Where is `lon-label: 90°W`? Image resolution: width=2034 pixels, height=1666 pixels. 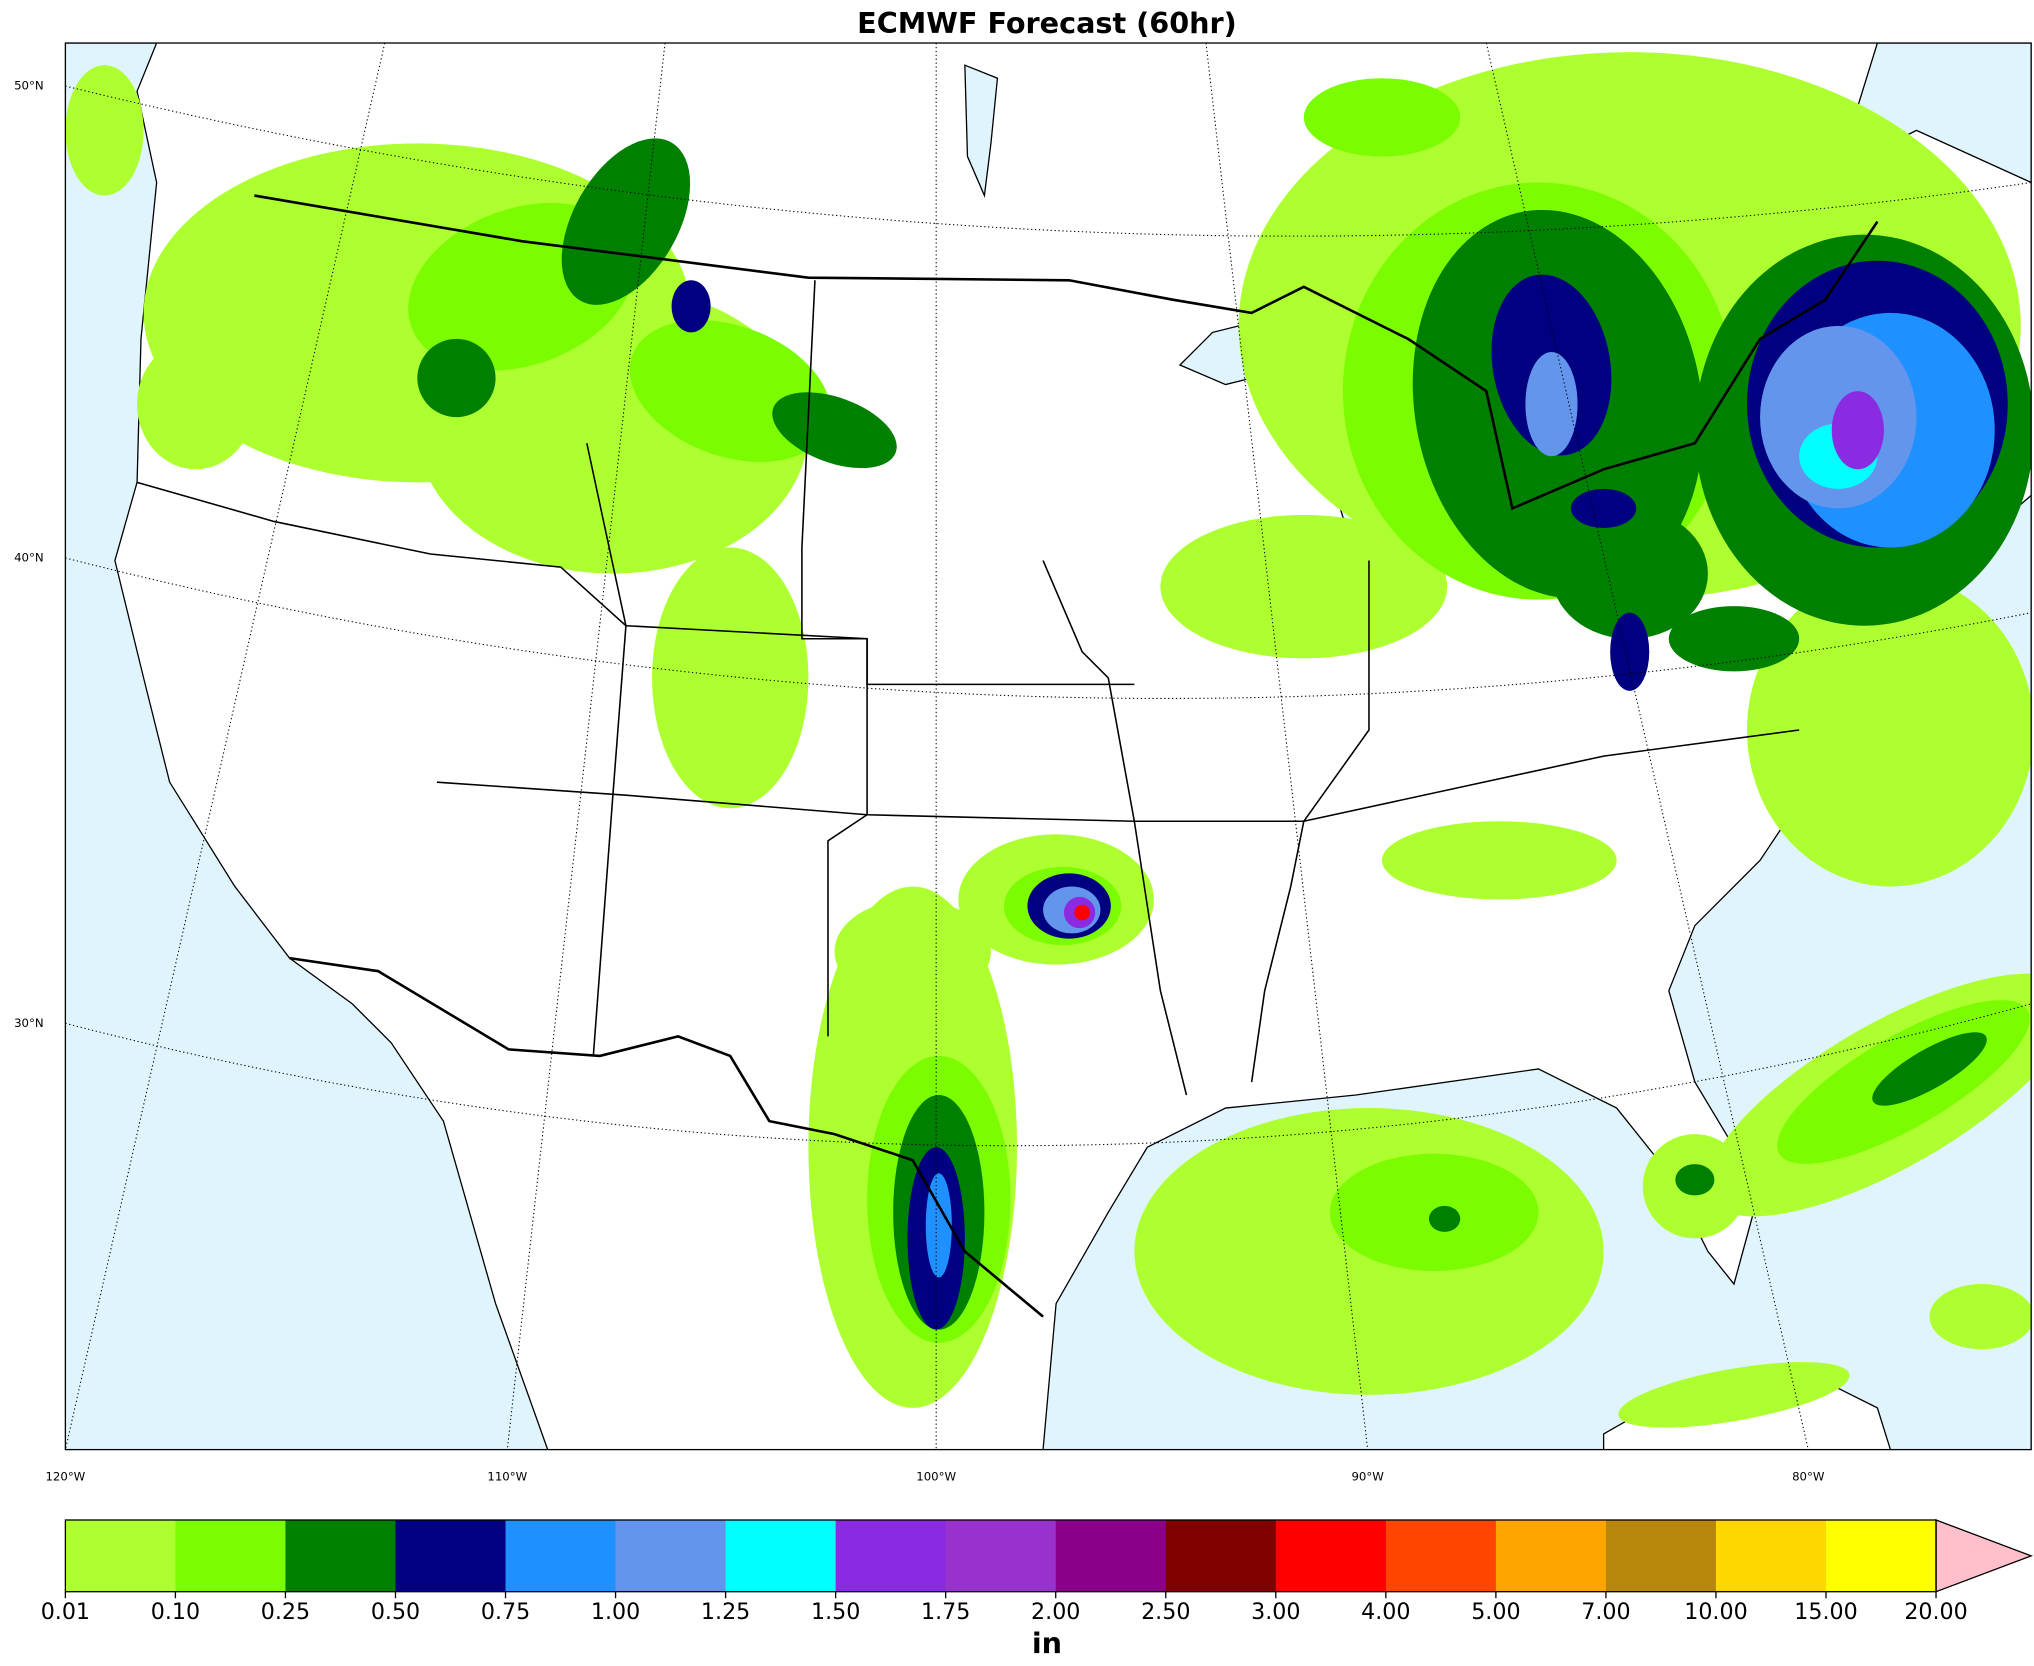
lon-label: 90°W is located at coordinates (1367, 1476).